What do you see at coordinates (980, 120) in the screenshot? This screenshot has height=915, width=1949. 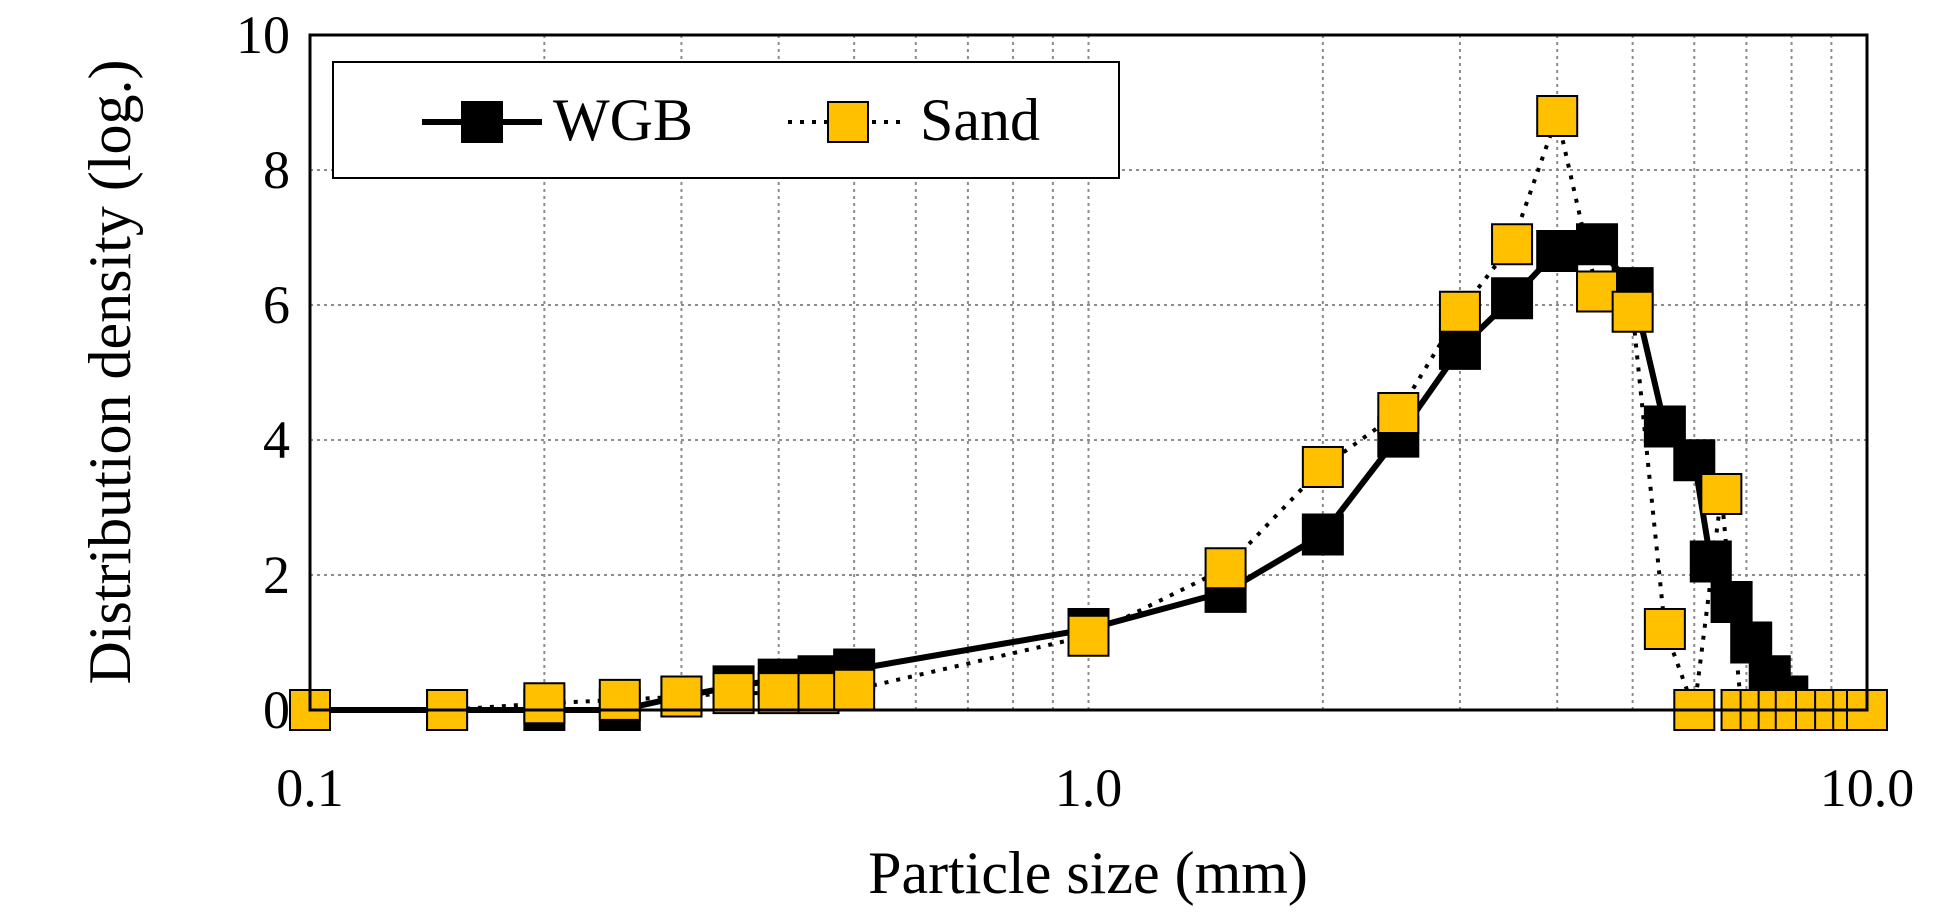 I see `legend-sand-label: Sand` at bounding box center [980, 120].